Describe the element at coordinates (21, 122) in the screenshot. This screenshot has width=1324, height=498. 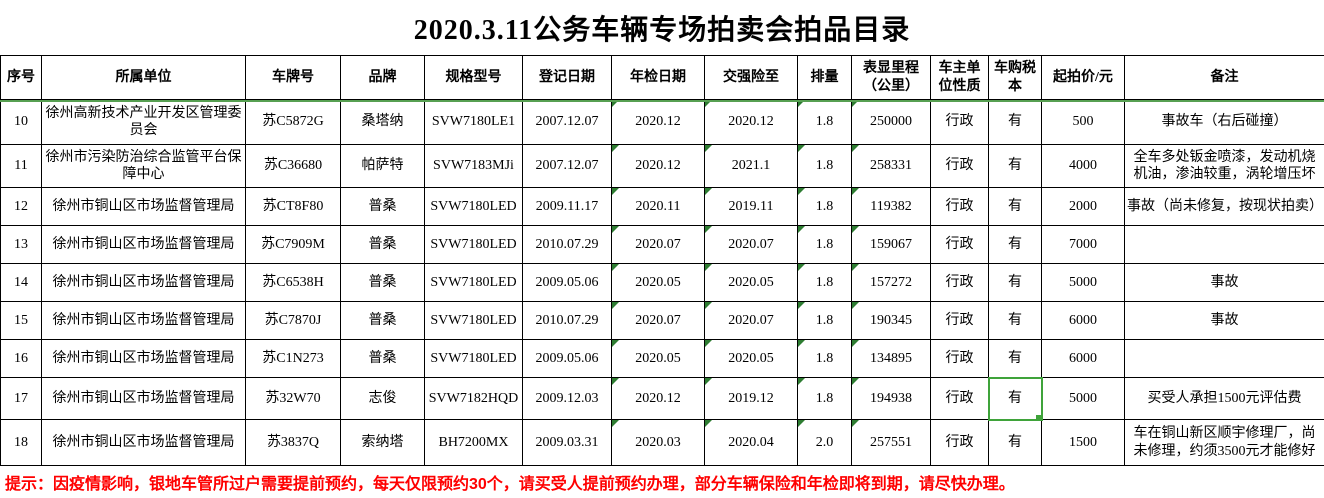
I see `cell-row10-col1: 10` at that location.